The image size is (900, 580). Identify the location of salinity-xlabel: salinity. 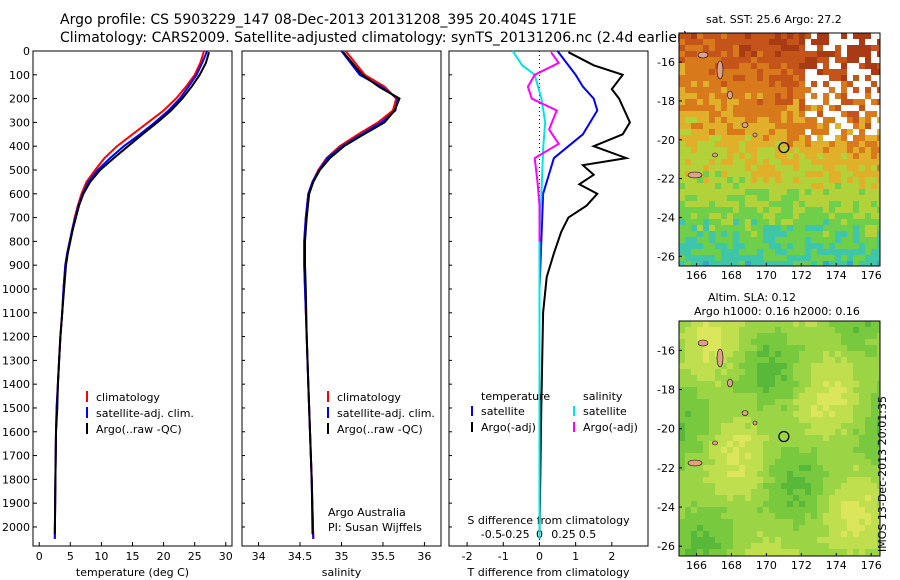
(342, 572).